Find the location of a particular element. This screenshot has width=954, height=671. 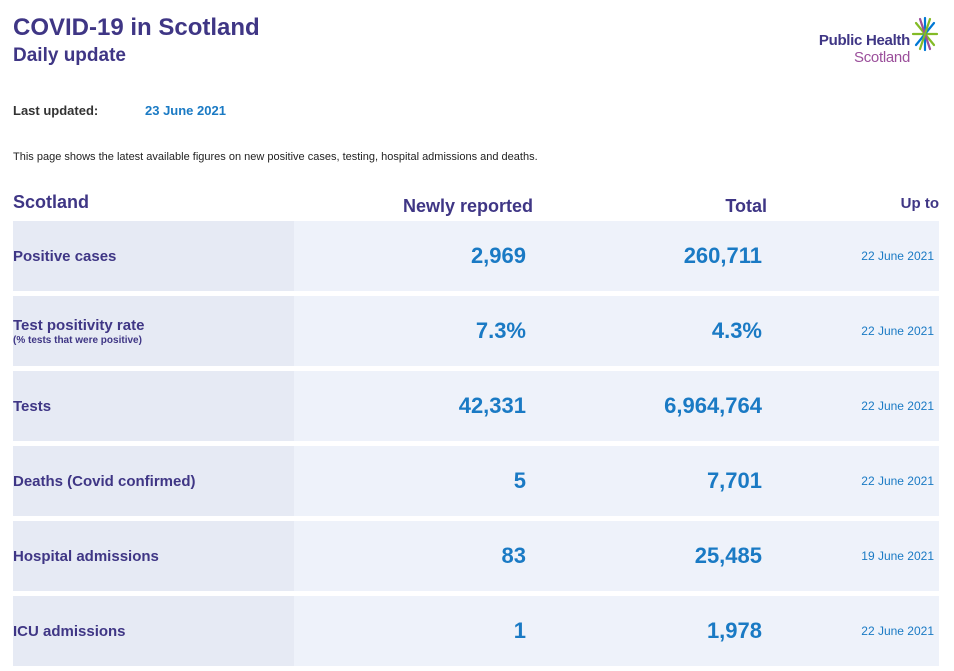

newly-reported-value: 1 is located at coordinates (519, 630).